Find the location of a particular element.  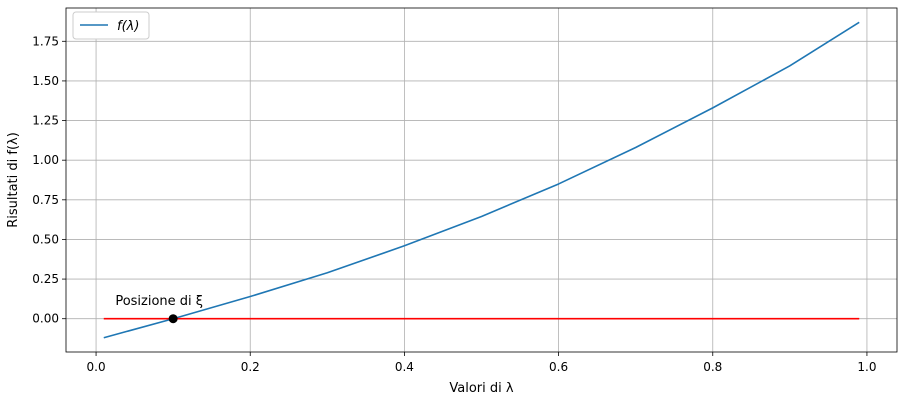

legend-box is located at coordinates (111, 25).